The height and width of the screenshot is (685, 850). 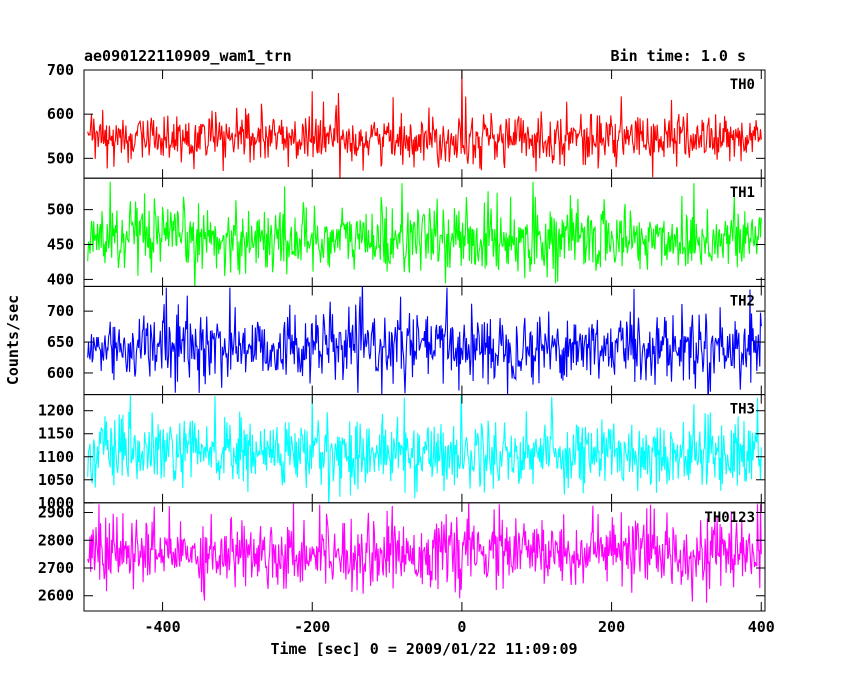 What do you see at coordinates (424, 552) in the screenshot?
I see `series-line-th0123` at bounding box center [424, 552].